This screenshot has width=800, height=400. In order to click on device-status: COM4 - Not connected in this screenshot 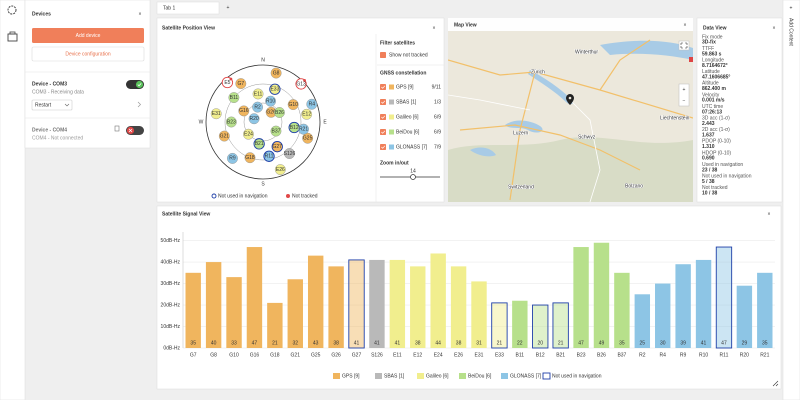, I will do `click(57, 138)`.